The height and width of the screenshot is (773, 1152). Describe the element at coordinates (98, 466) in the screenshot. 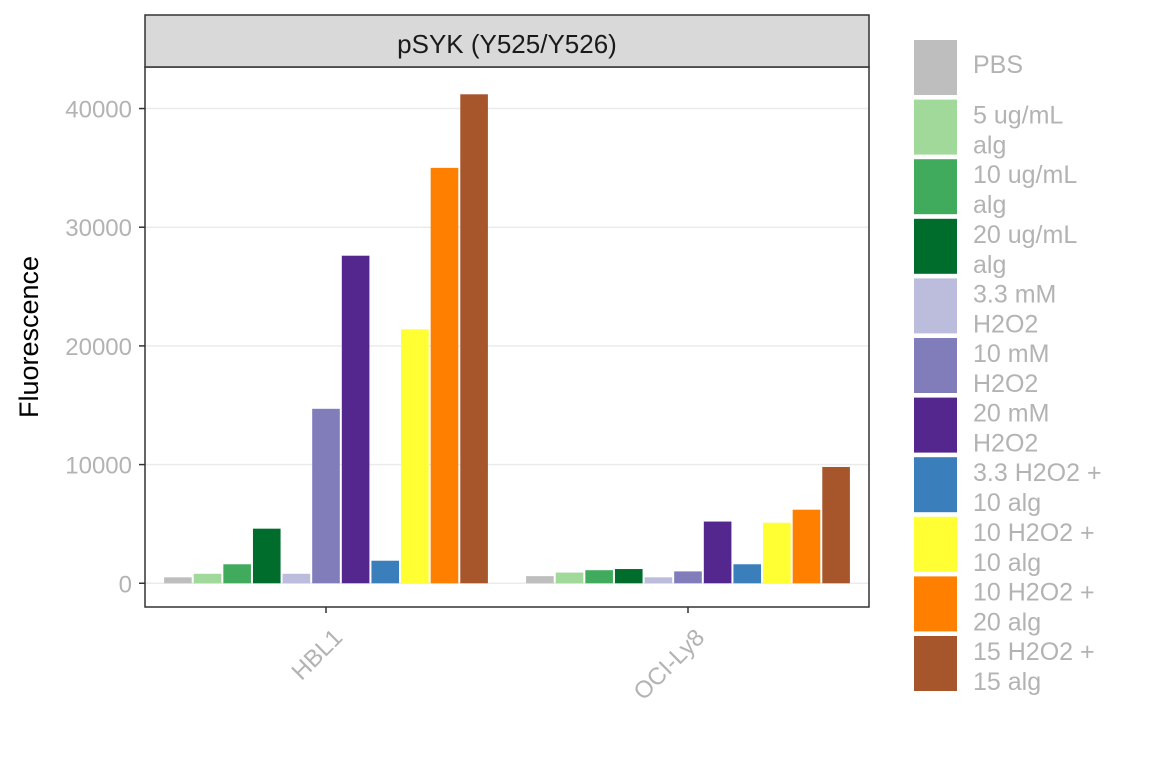

I see `y-tick-label: 10000` at that location.